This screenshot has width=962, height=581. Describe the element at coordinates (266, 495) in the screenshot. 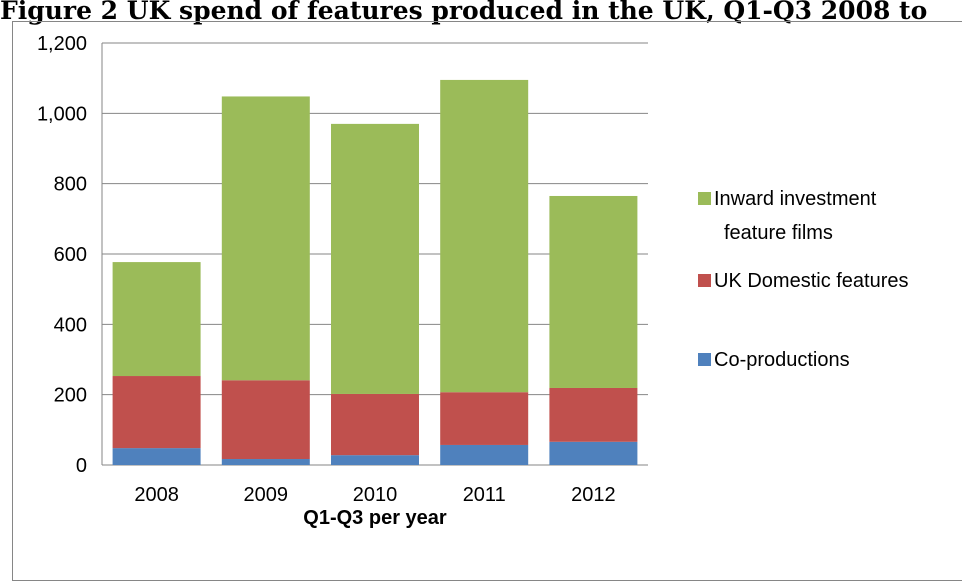

I see `x-tick-label: 2009` at that location.